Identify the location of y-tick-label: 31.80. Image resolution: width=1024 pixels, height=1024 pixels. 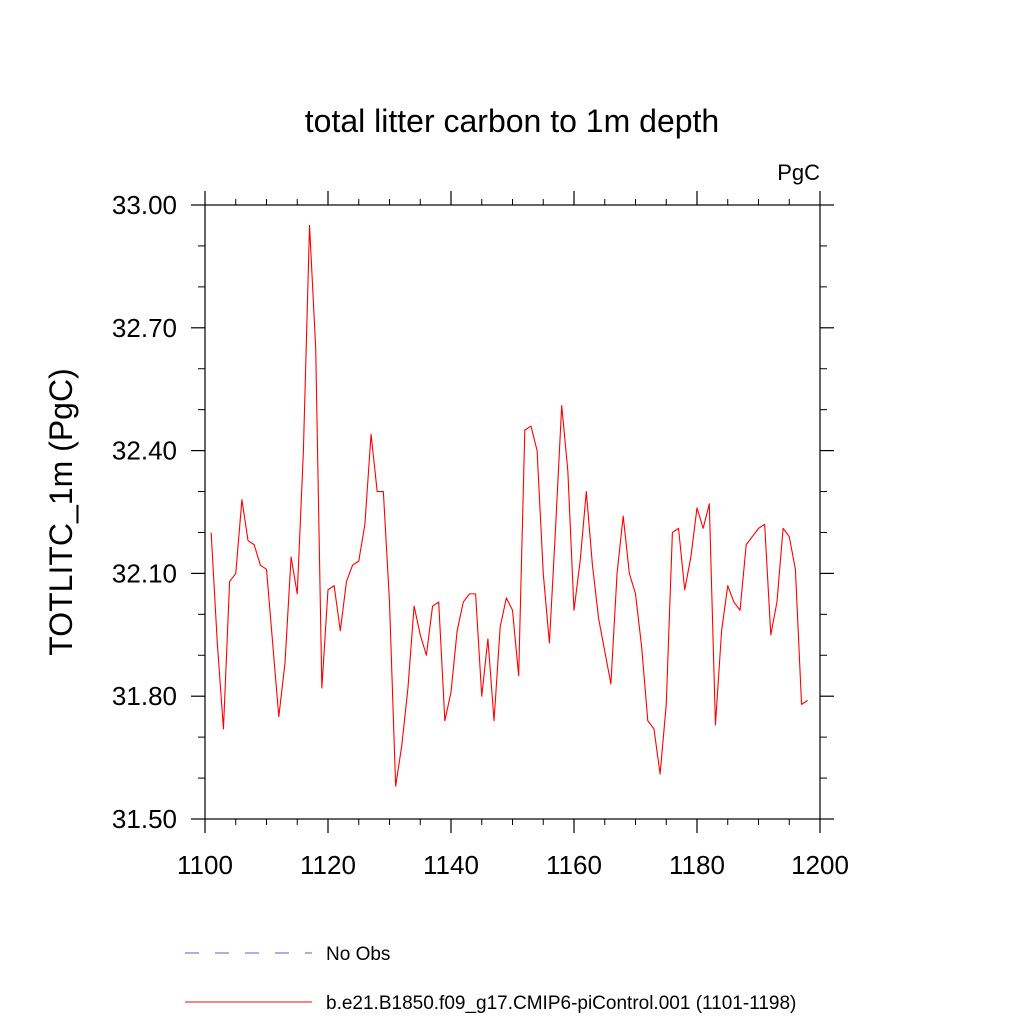
(144, 696).